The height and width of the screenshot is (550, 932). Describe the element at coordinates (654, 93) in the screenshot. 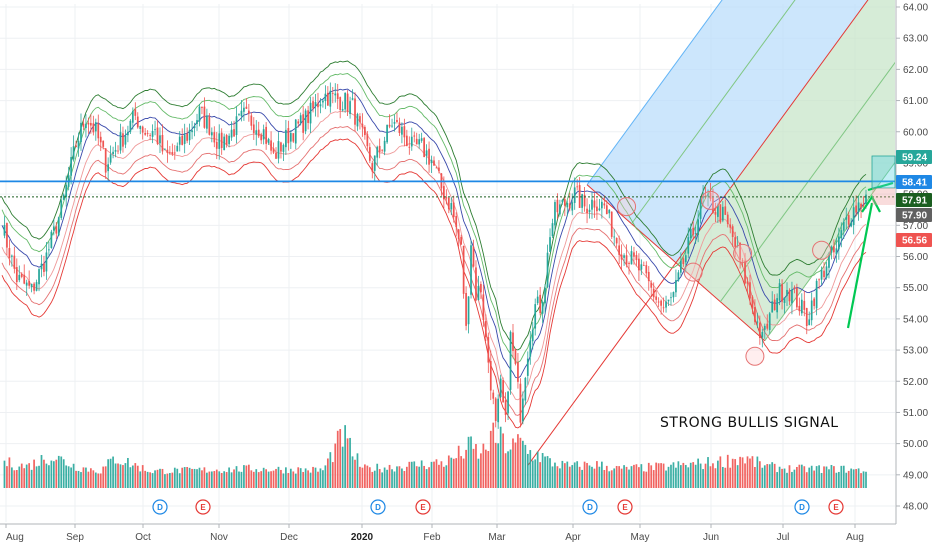

I see `pitchfork-upper-line` at that location.